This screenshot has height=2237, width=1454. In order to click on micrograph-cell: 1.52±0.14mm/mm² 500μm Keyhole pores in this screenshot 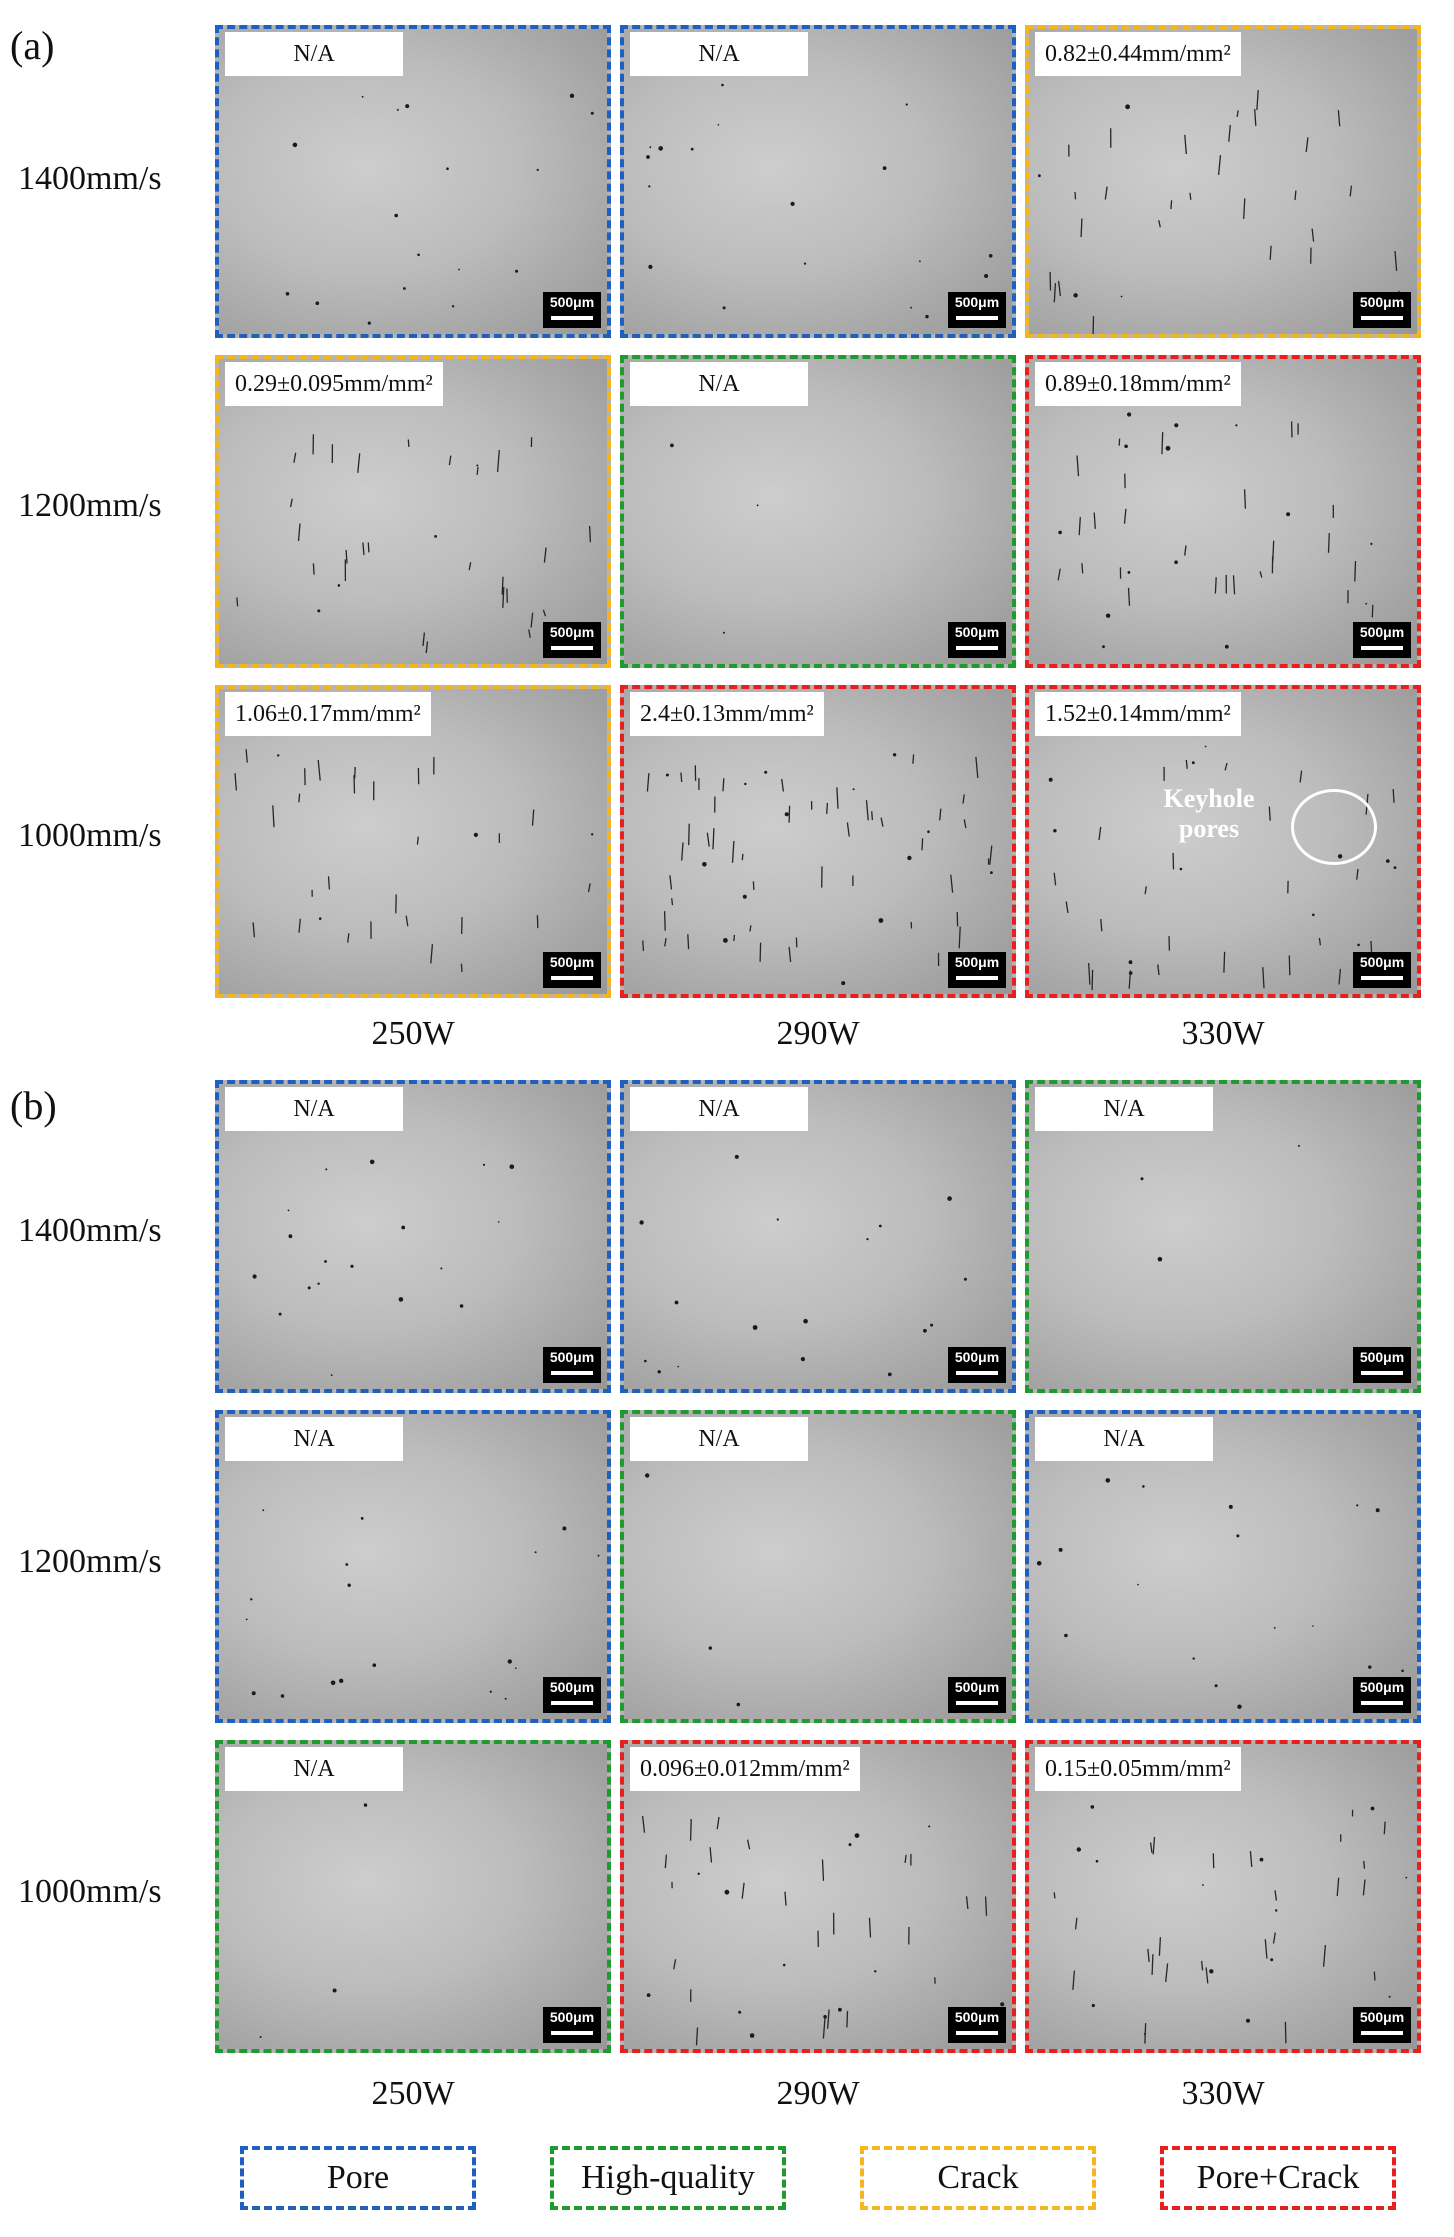, I will do `click(1223, 841)`.